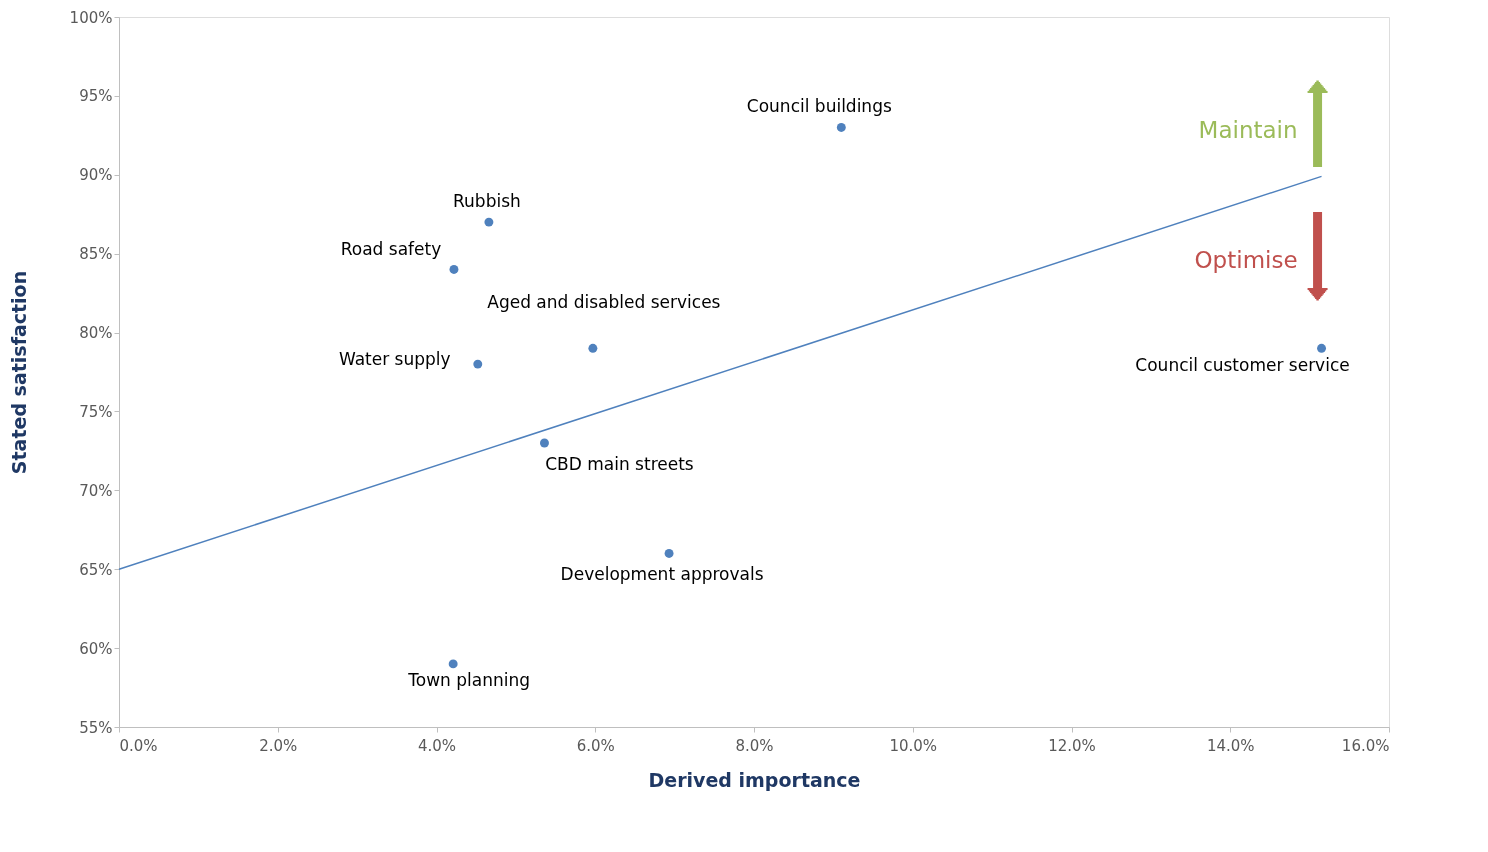  I want to click on y-tick-label: 65%, so click(96, 569).